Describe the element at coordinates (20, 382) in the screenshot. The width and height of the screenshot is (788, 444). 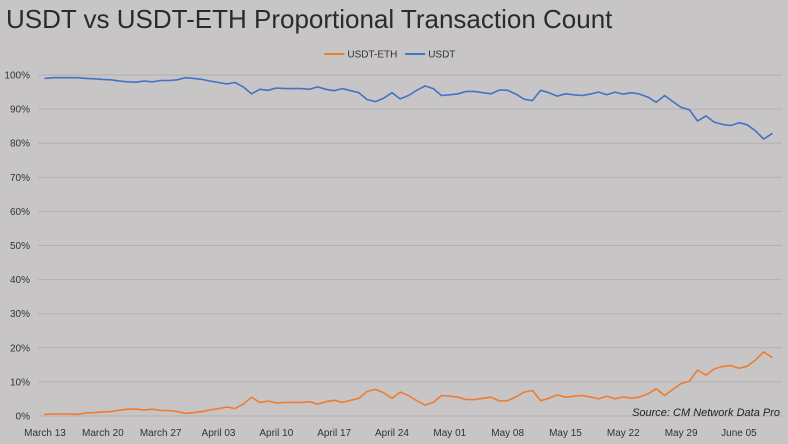
I see `y-tick-label: 10%` at that location.